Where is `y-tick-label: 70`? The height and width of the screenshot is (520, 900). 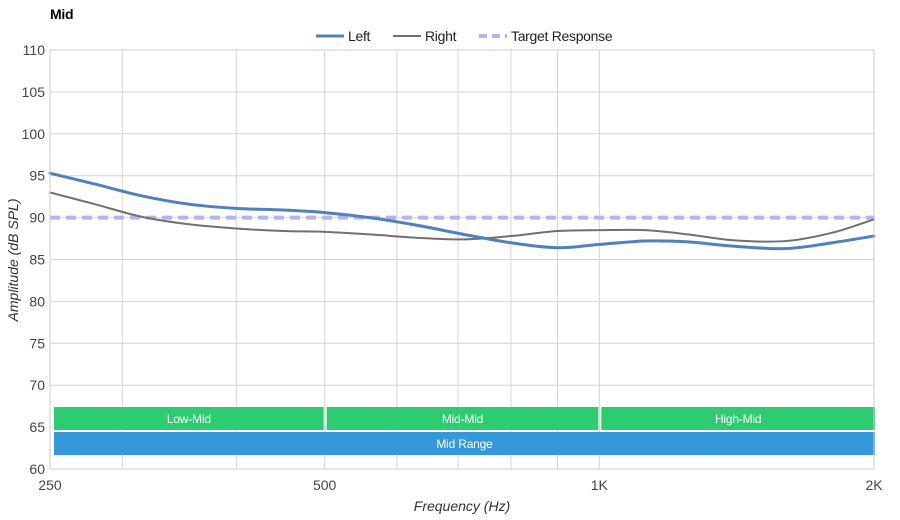
y-tick-label: 70 is located at coordinates (37, 385).